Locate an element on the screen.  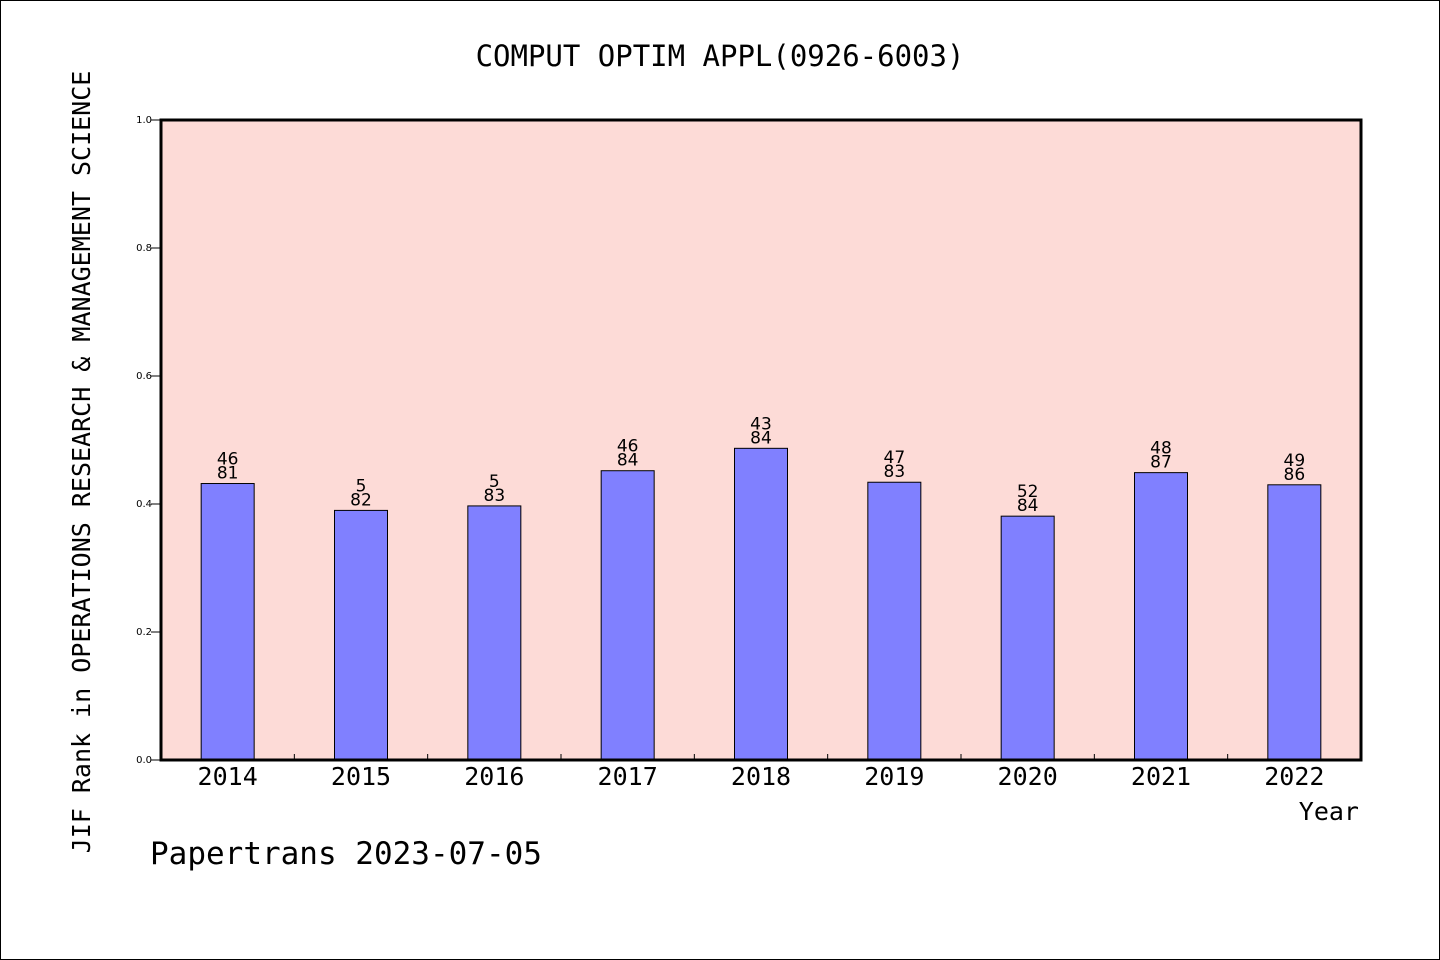
y-tick-label: 0.6 is located at coordinates (144, 376).